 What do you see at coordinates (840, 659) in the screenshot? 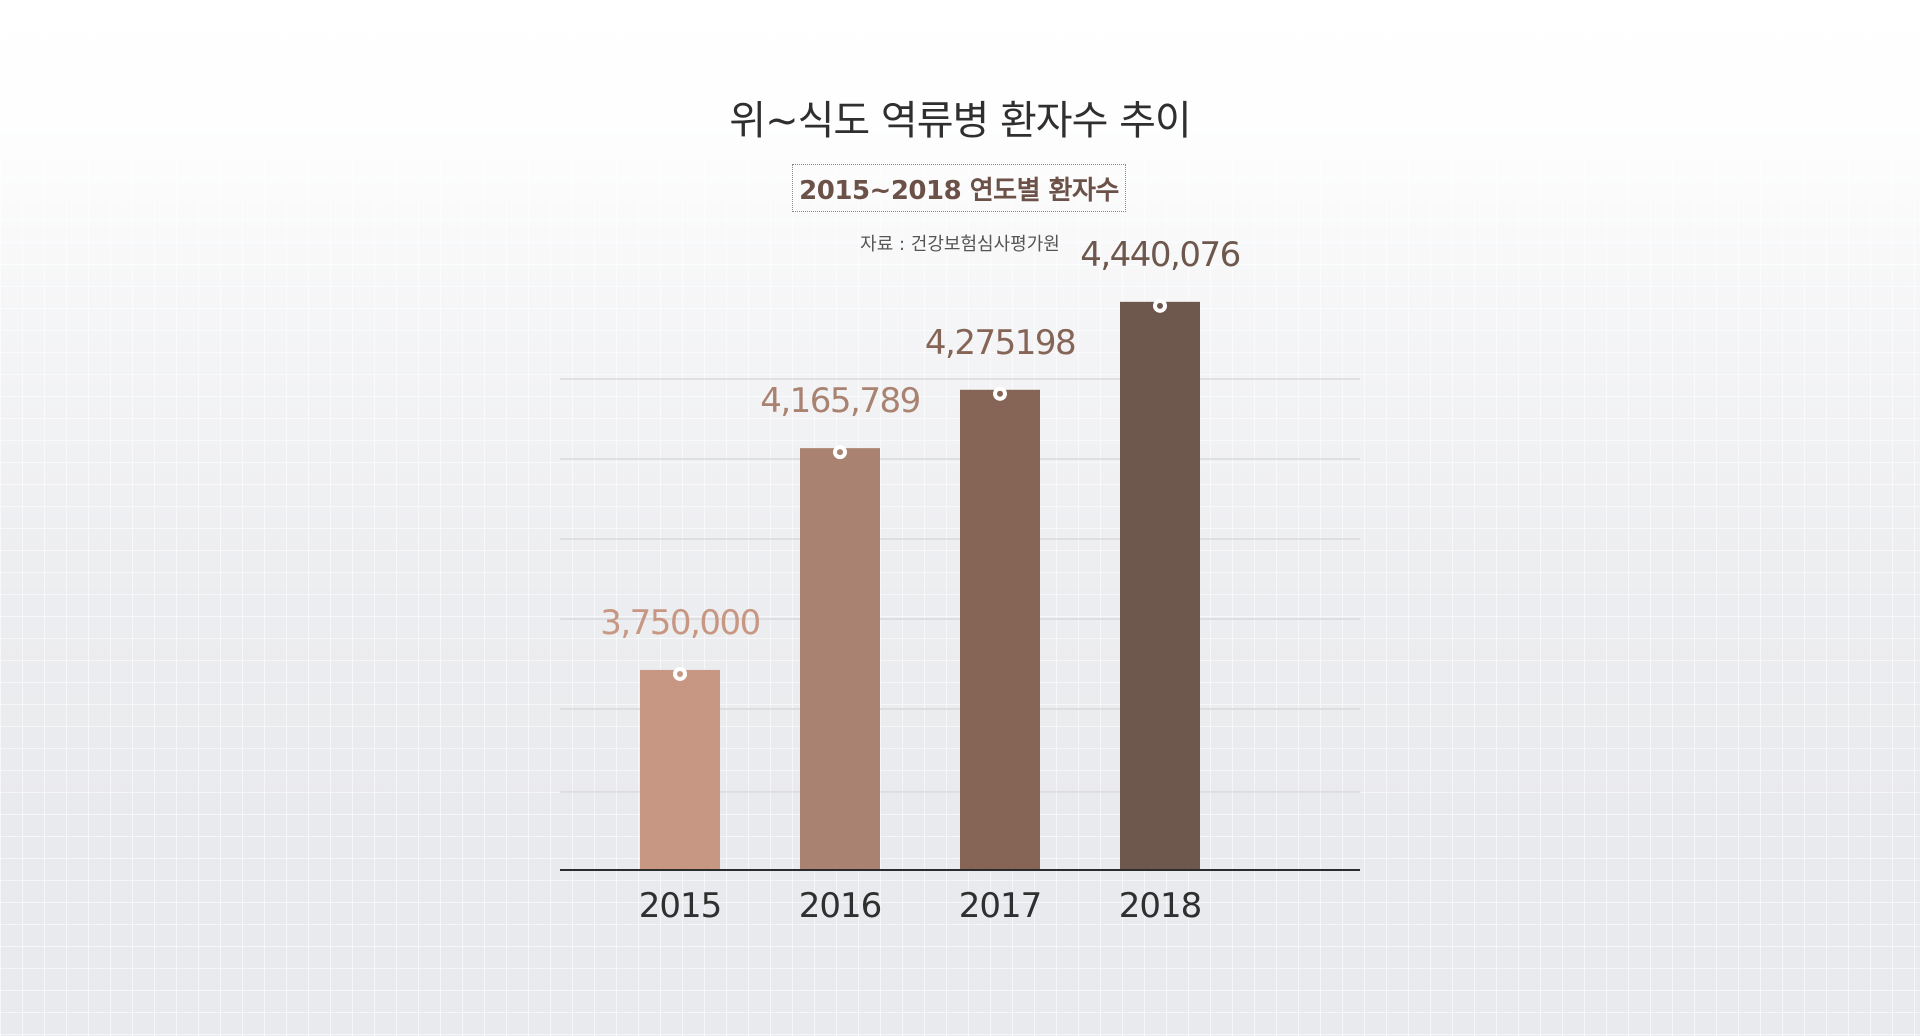
I see `bar-2016` at bounding box center [840, 659].